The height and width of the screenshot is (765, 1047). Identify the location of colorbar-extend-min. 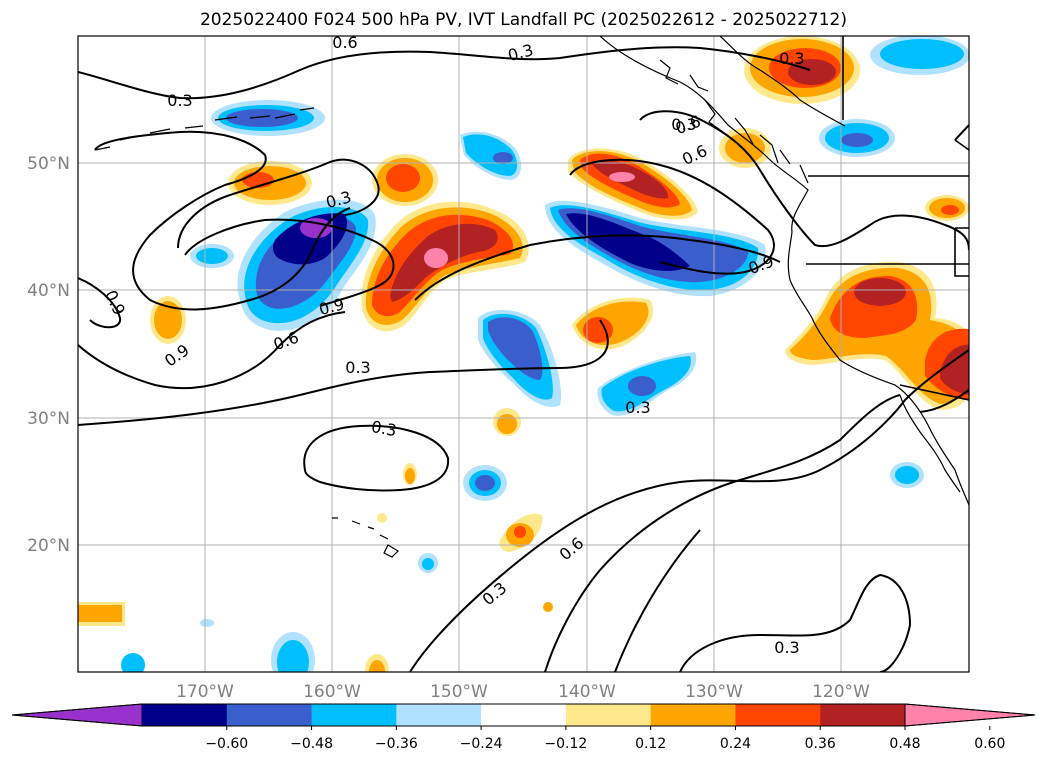
(77, 715).